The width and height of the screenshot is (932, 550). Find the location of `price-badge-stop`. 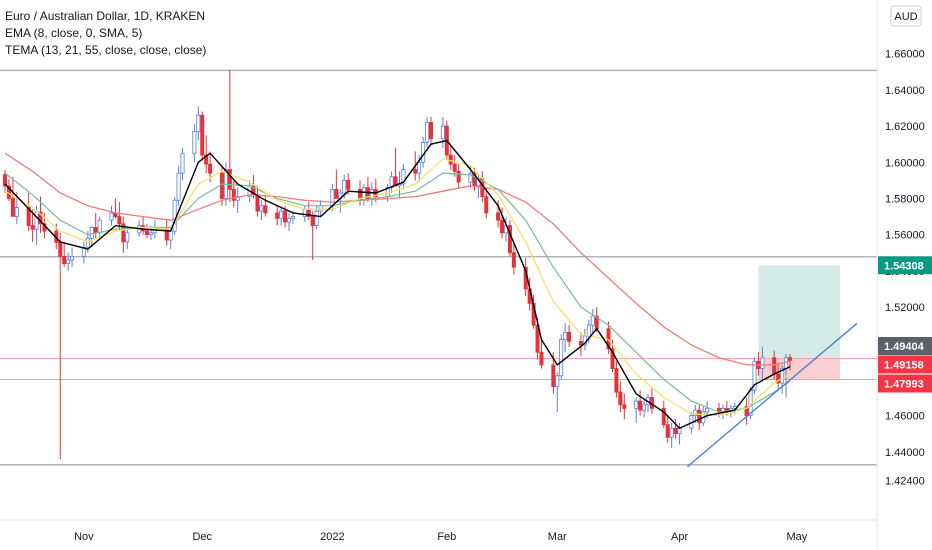

price-badge-stop is located at coordinates (905, 383).